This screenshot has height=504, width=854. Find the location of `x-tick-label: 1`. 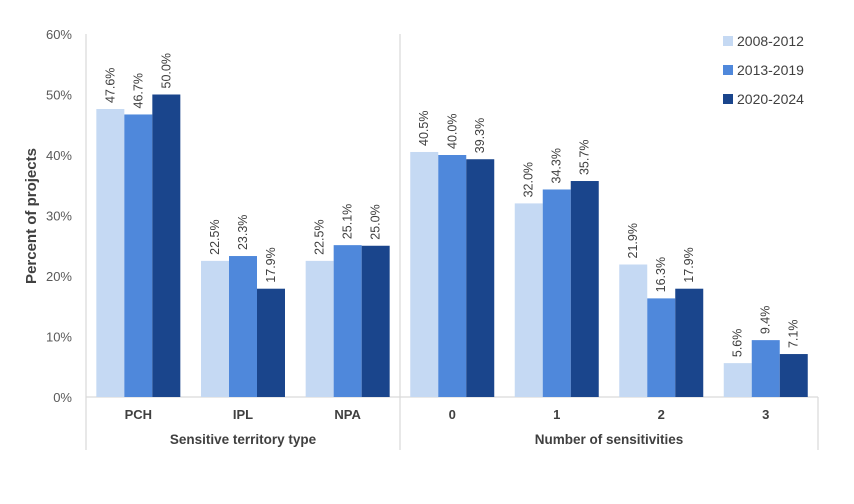

x-tick-label: 1 is located at coordinates (556, 414).